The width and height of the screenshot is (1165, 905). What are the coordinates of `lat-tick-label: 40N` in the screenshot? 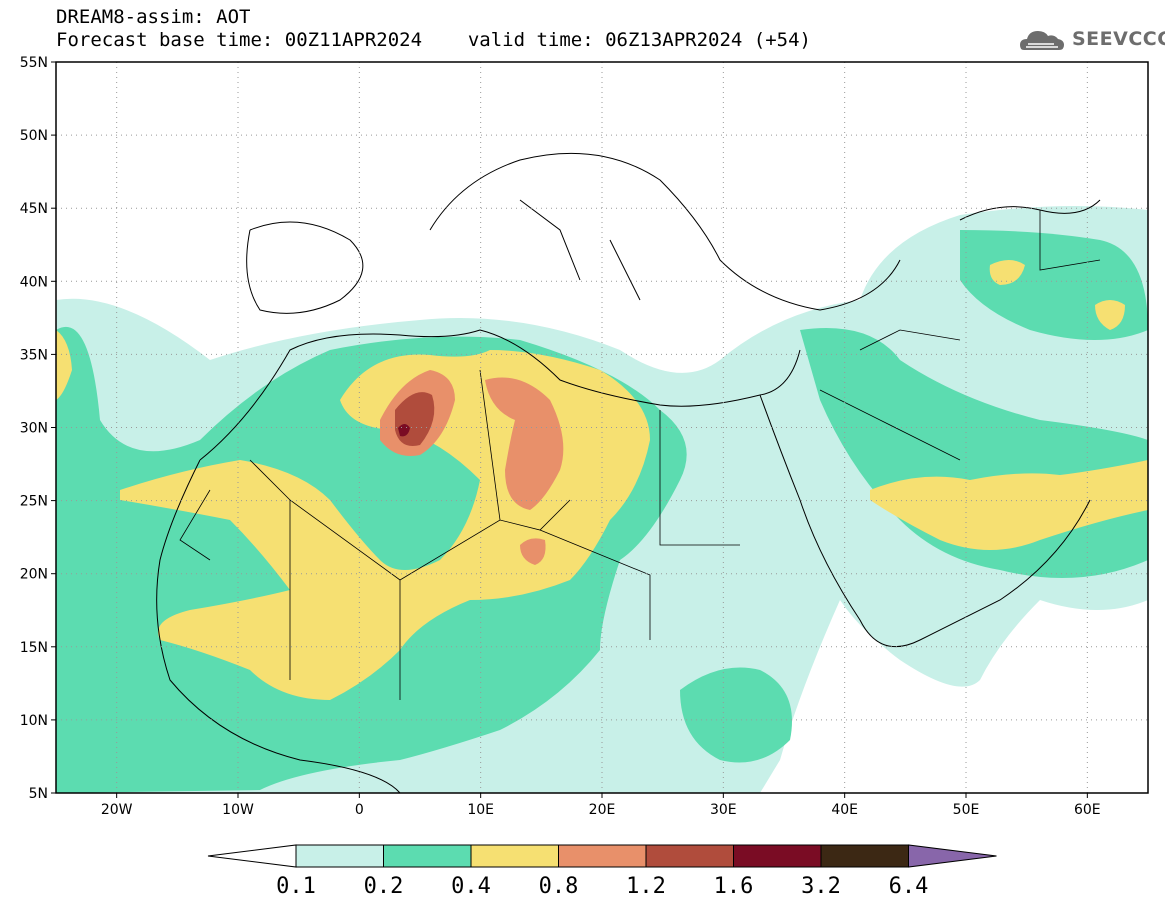 It's located at (34, 282).